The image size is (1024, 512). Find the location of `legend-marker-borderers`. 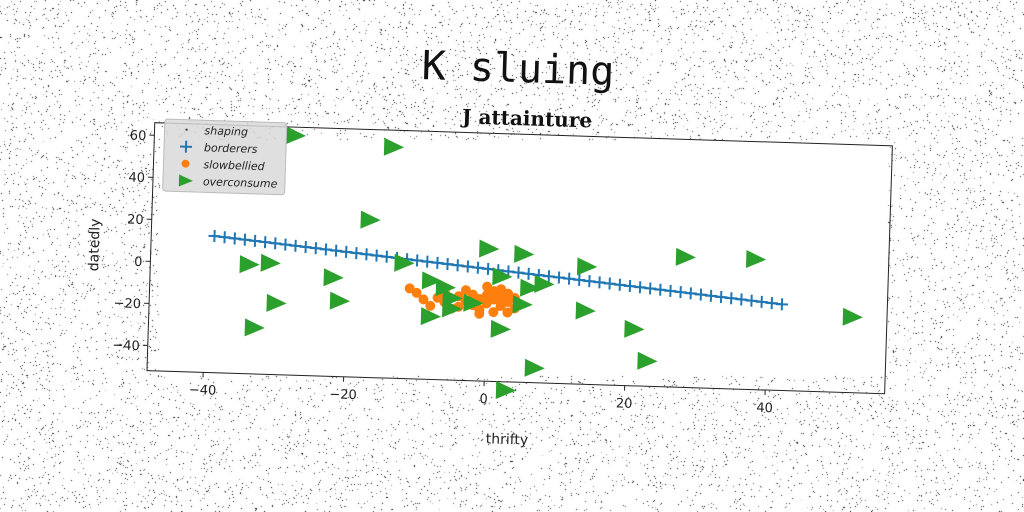

legend-marker-borderers is located at coordinates (186, 146).